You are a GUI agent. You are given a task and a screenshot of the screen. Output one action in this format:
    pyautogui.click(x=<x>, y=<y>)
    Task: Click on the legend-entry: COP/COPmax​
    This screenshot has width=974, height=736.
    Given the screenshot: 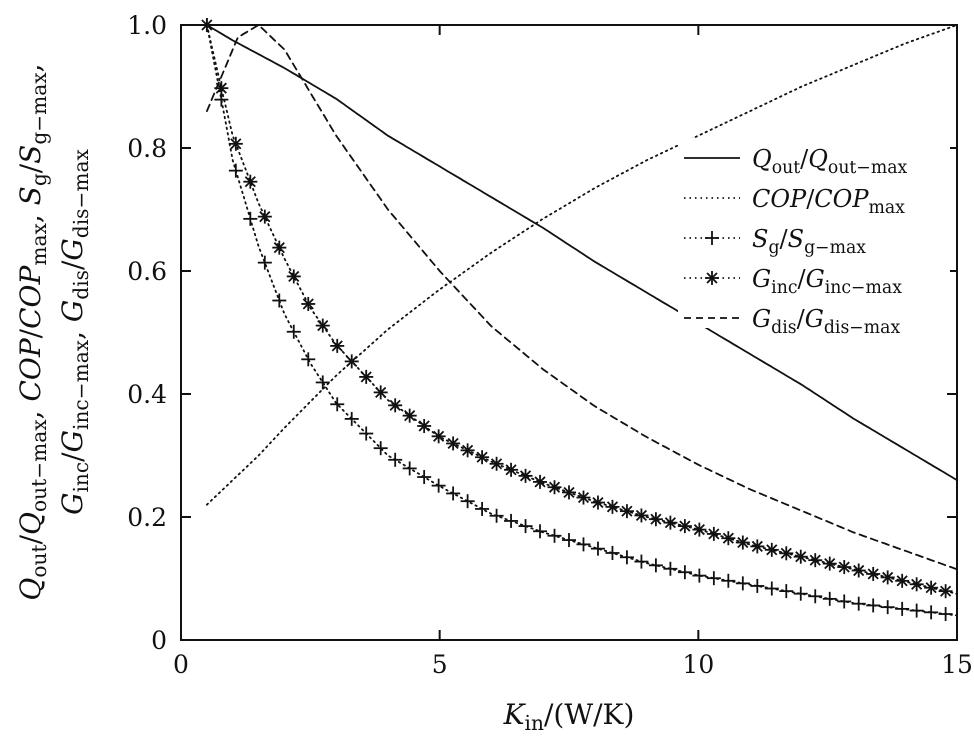 What is the action you would take?
    pyautogui.click(x=794, y=201)
    